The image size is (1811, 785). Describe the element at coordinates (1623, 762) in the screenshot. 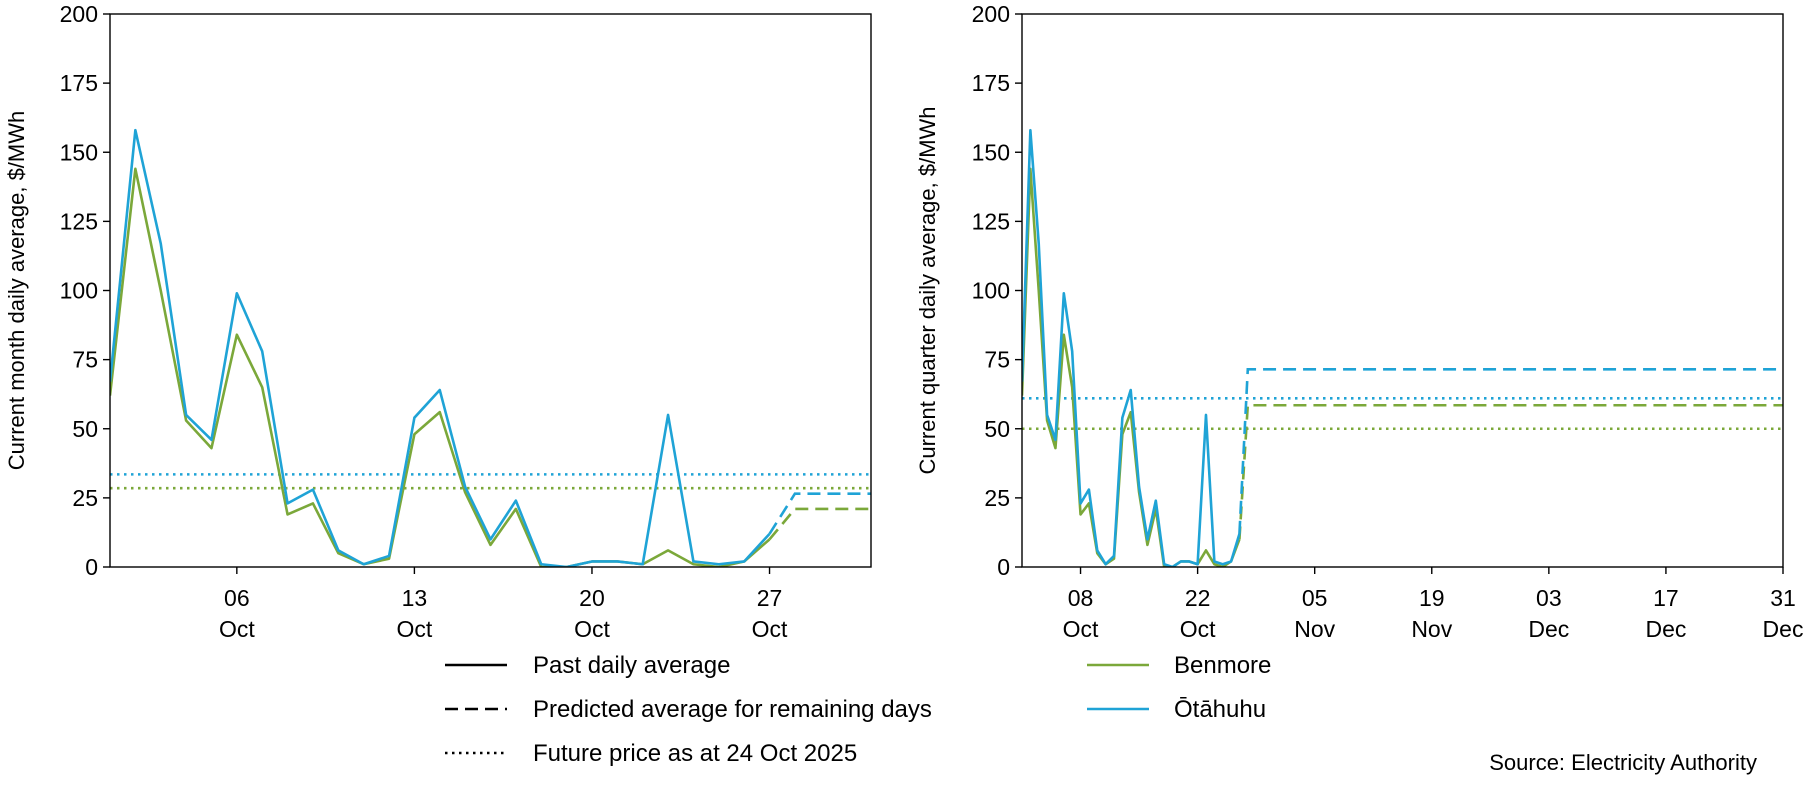

I see `source-note: Source: Electricity Authority` at that location.